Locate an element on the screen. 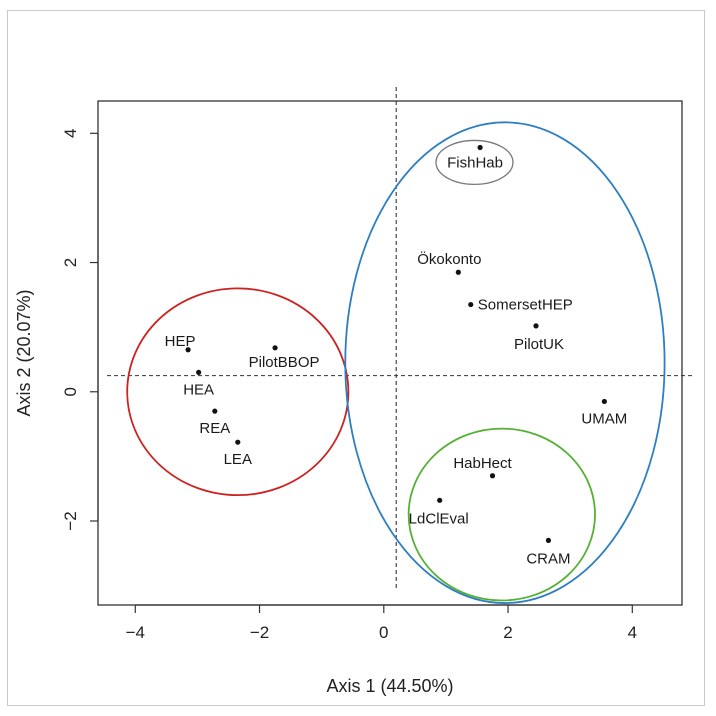 This screenshot has width=716, height=716. point-somersethep is located at coordinates (471, 304).